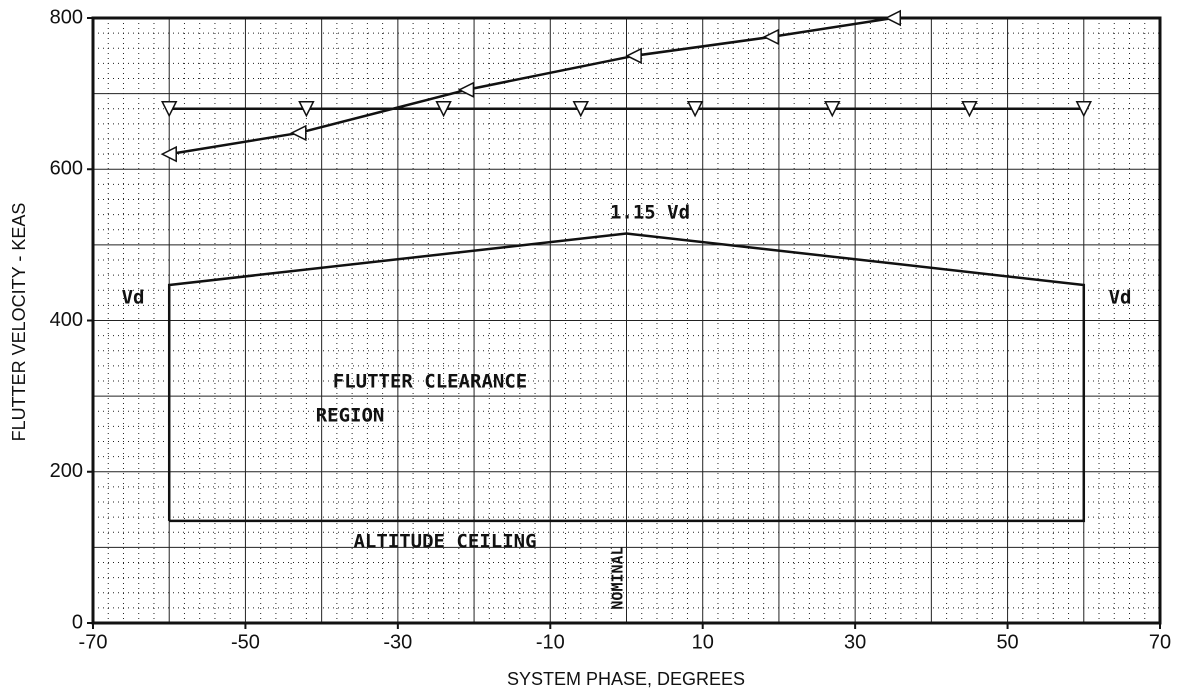  I want to click on series-line, so click(531, 86).